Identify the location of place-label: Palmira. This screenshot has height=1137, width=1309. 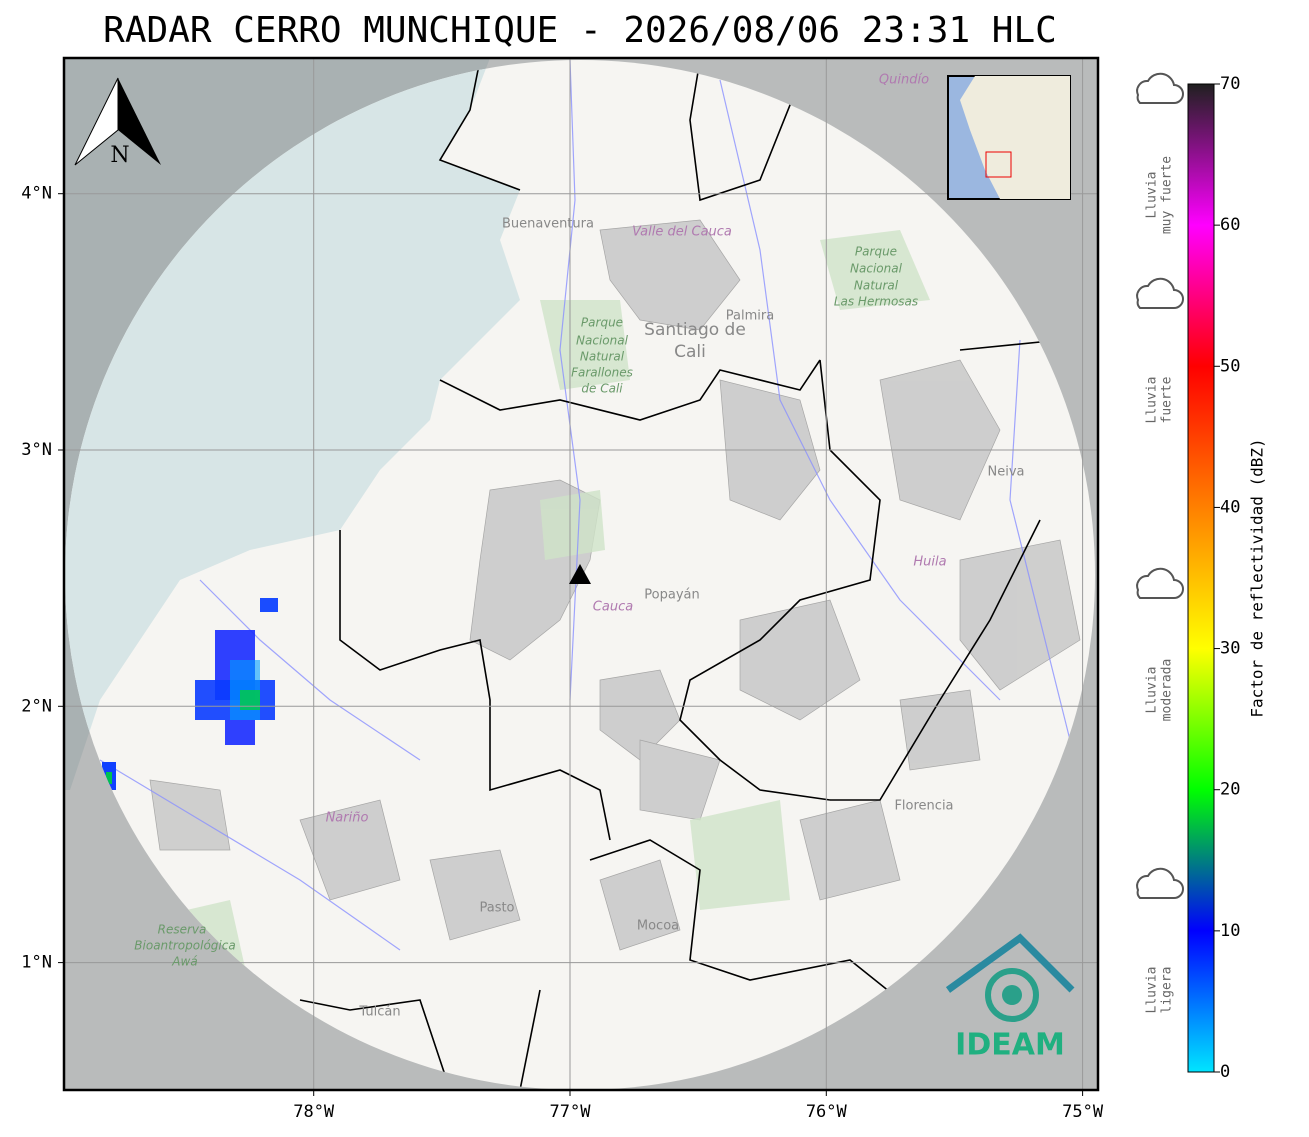
(750, 316).